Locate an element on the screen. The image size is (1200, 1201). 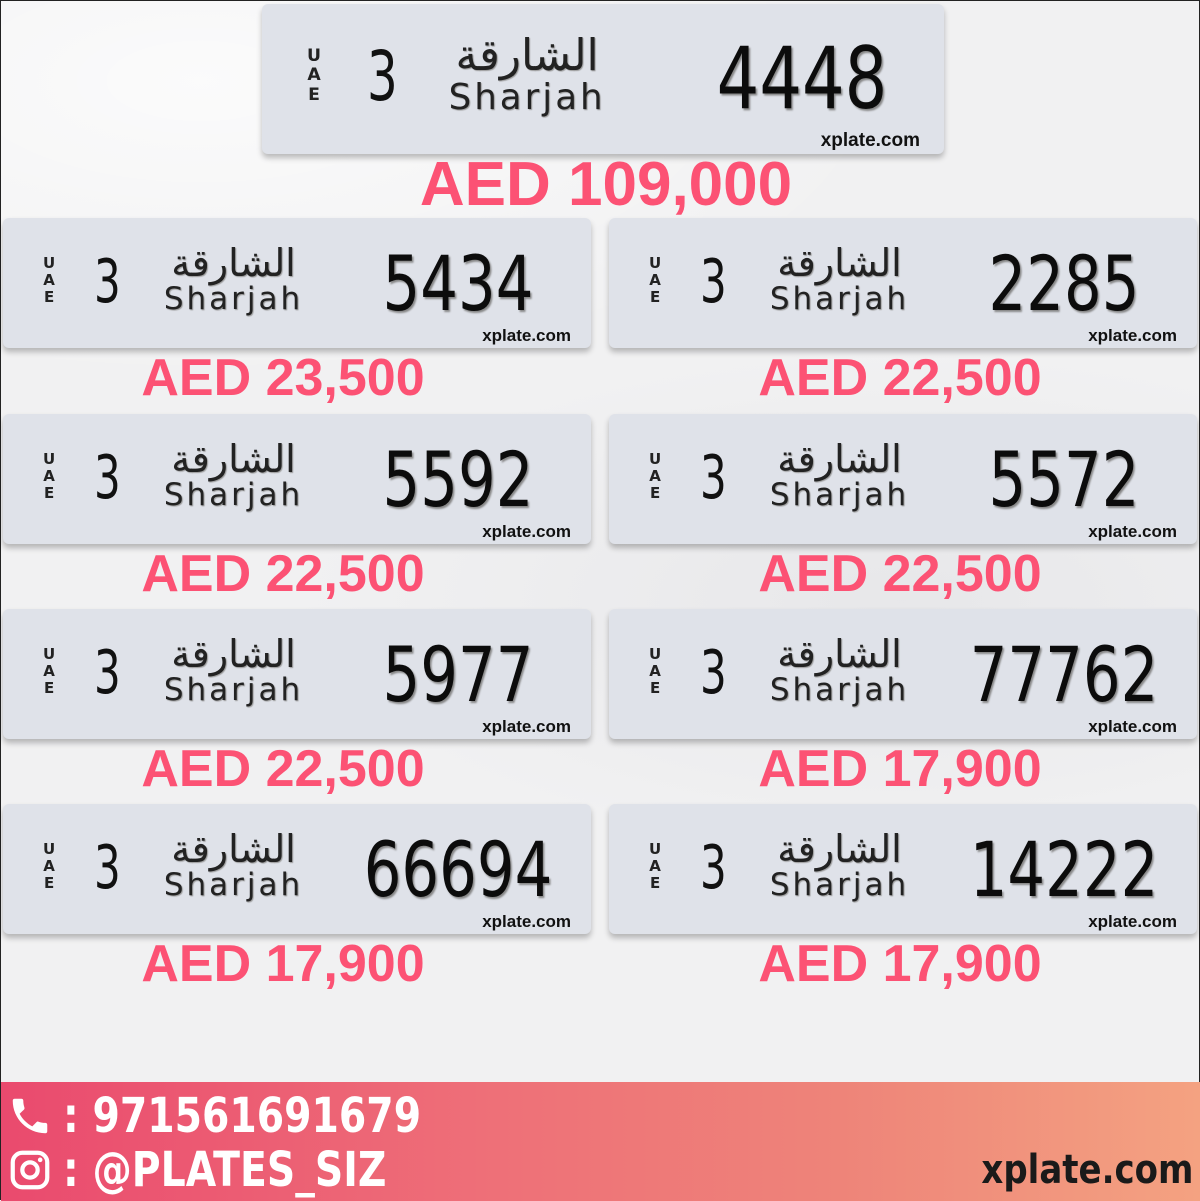
phone-icon is located at coordinates (30, 1116).